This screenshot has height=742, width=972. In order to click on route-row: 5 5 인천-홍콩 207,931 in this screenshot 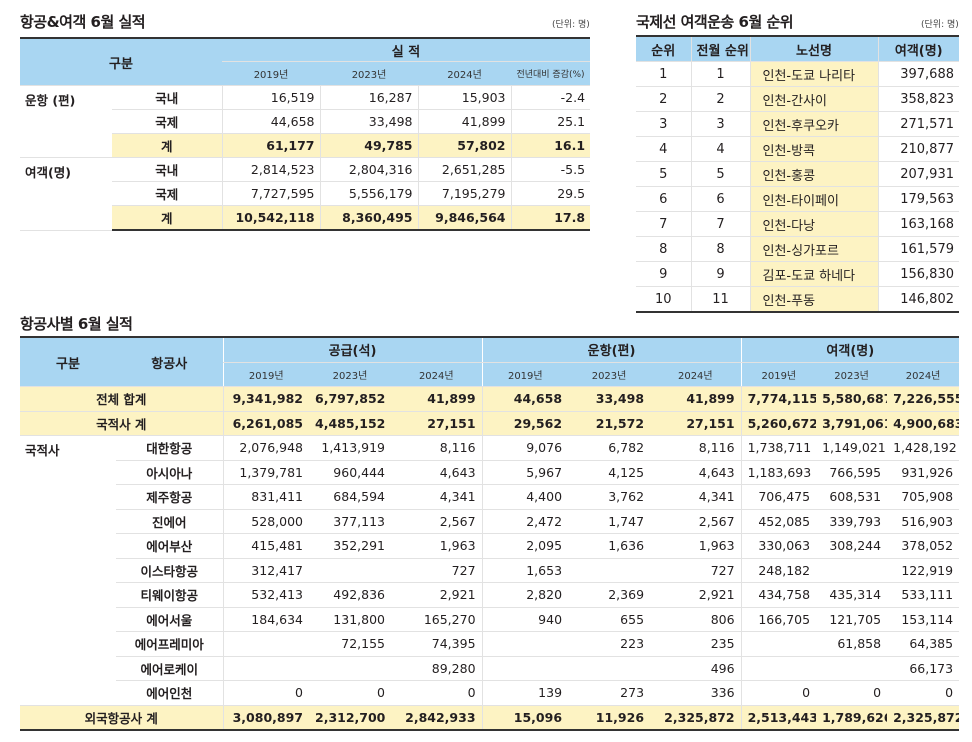, I will do `click(797, 174)`.